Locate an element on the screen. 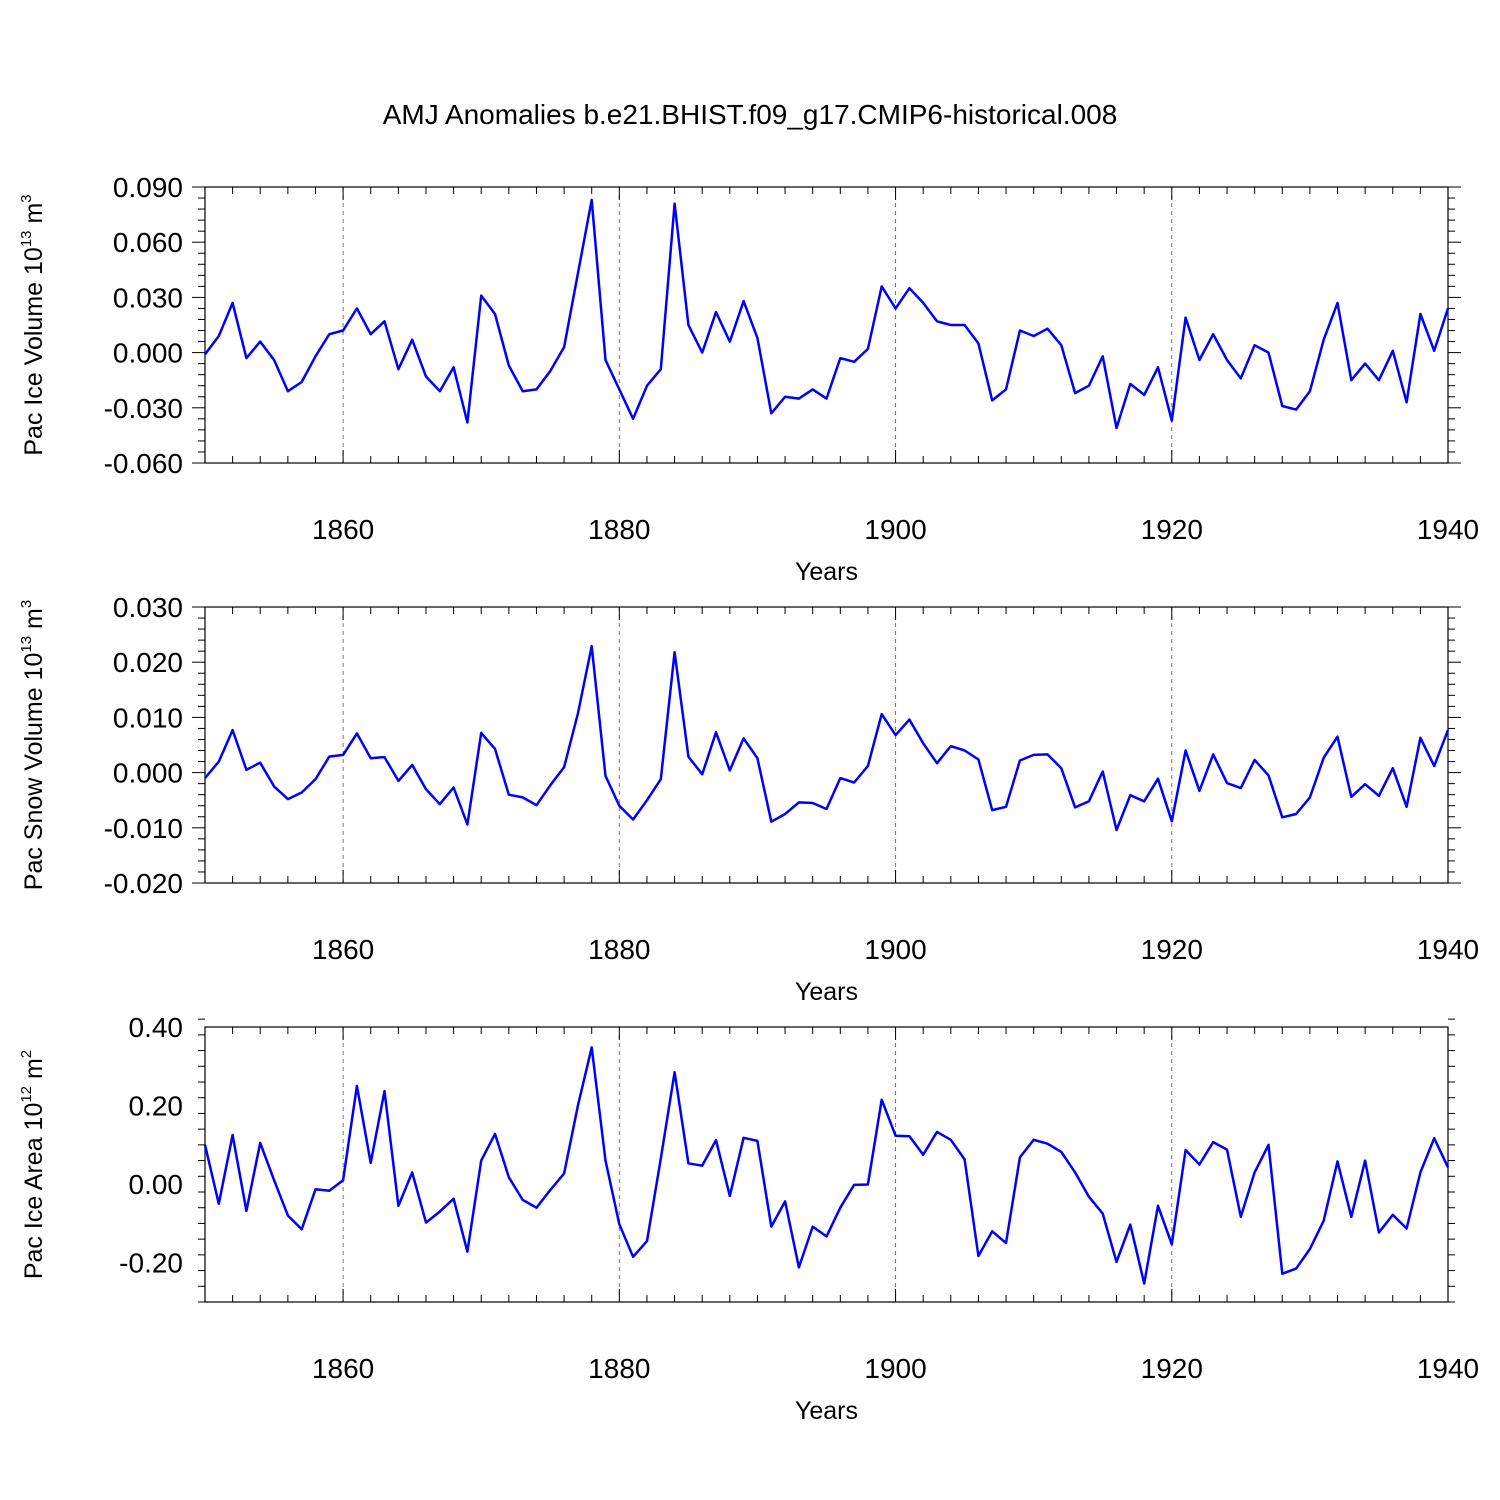 The width and height of the screenshot is (1500, 1500). y-tick-label: 0.20 is located at coordinates (156, 1106).